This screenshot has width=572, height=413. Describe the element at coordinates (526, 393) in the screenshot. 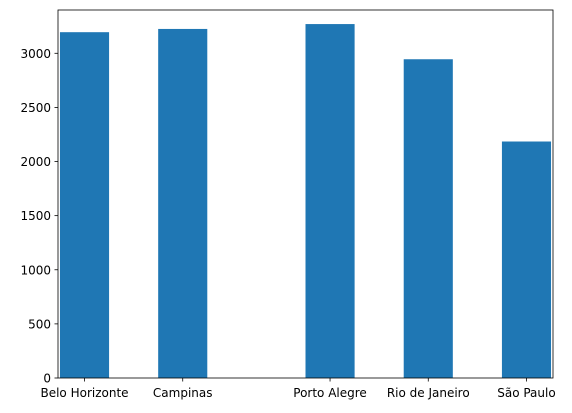

I see `x-tick-label-sao-paulo: São Paulo` at that location.